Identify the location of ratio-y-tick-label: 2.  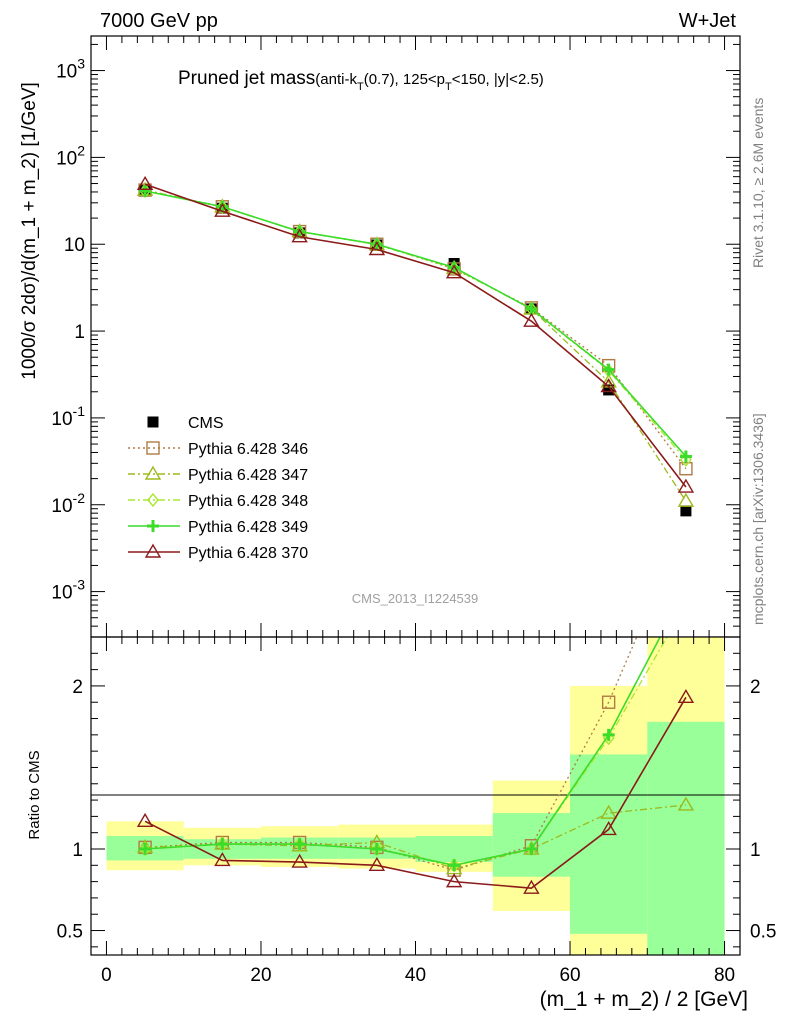
(77, 687).